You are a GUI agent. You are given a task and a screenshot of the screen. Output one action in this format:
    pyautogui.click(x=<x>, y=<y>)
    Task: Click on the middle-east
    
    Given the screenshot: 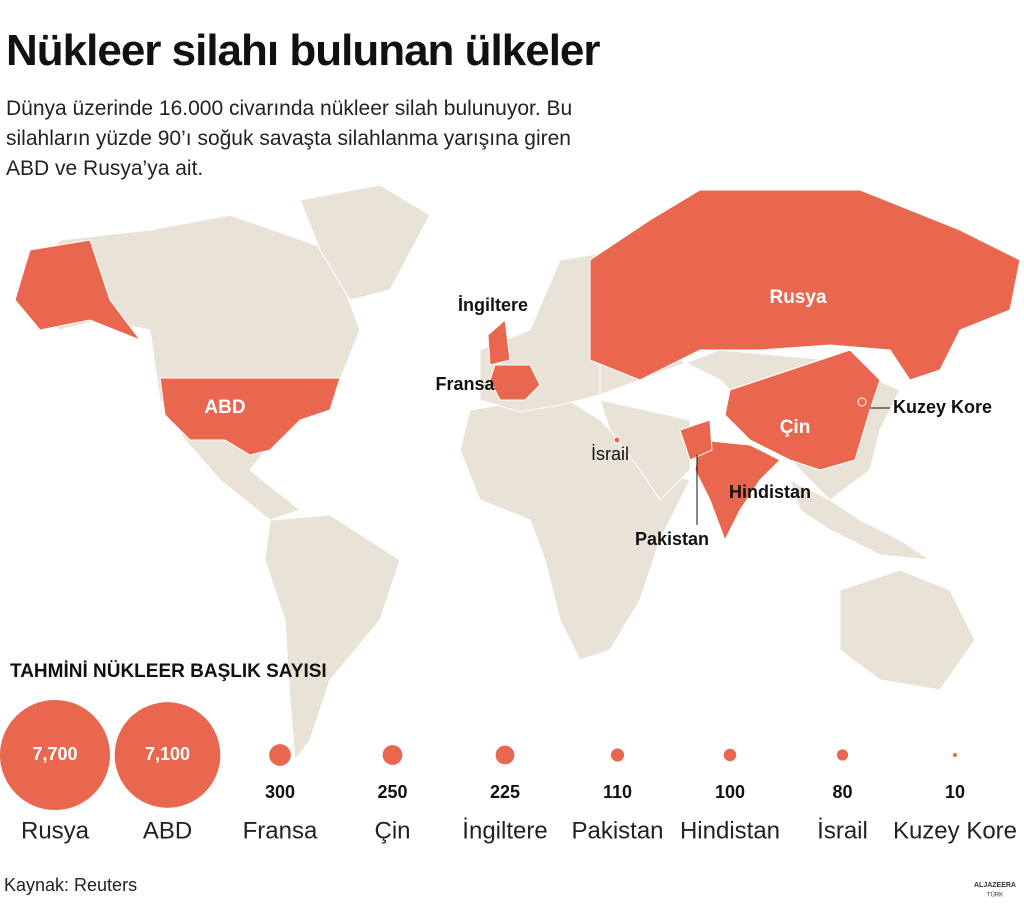 What is the action you would take?
    pyautogui.click(x=645, y=450)
    